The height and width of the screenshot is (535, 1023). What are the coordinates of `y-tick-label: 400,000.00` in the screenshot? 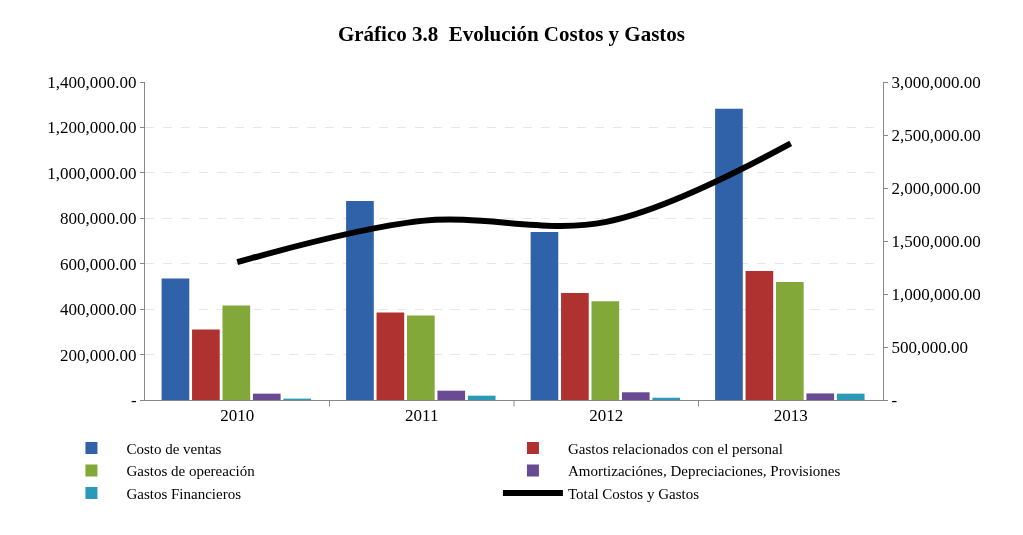 It's located at (98, 310).